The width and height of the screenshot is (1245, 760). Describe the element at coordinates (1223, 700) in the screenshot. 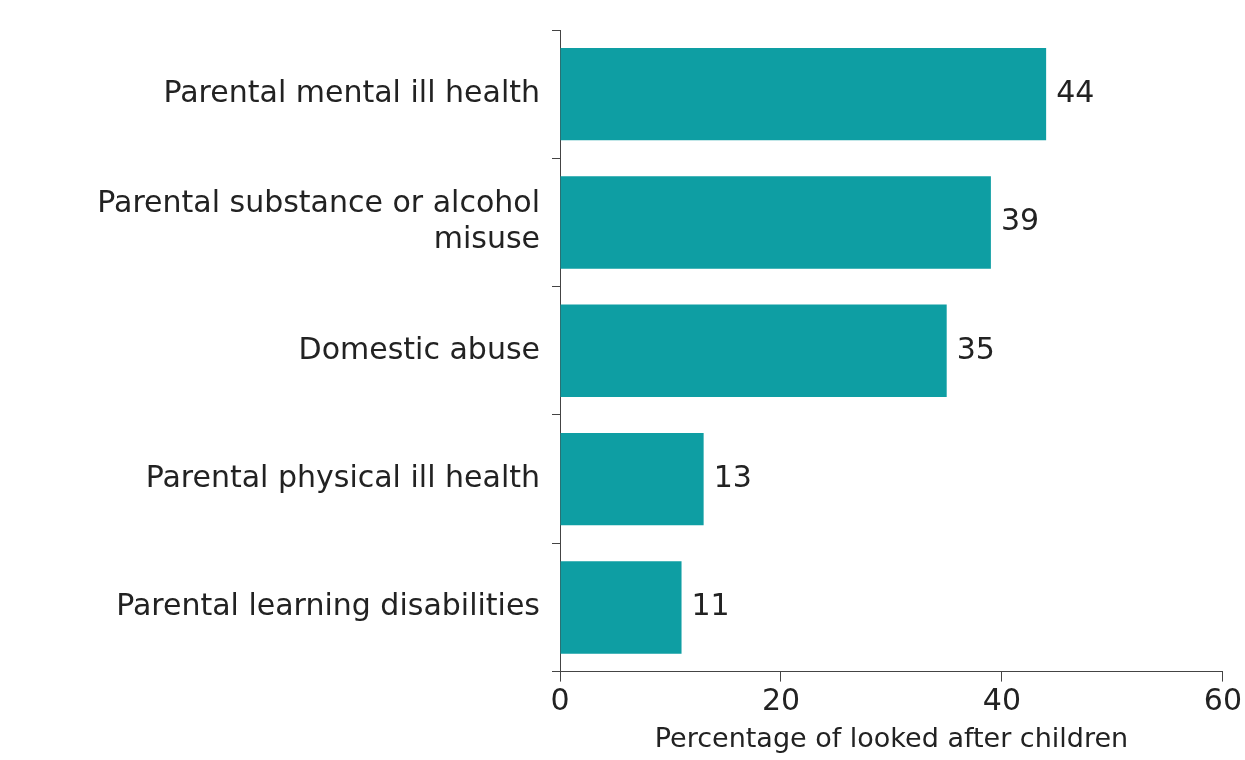

I see `x-tick-label: 60` at that location.